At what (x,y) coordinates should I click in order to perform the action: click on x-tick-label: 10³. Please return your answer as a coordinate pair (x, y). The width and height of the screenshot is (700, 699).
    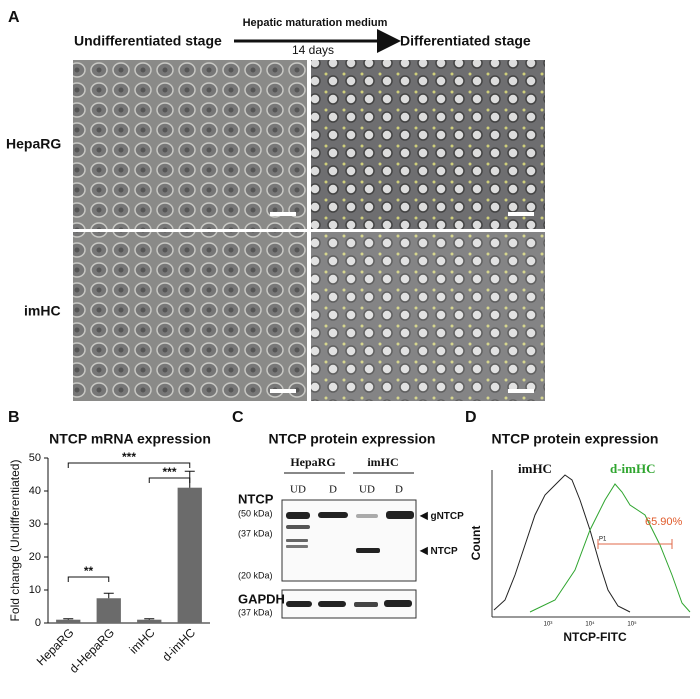
    Looking at the image, I should click on (548, 625).